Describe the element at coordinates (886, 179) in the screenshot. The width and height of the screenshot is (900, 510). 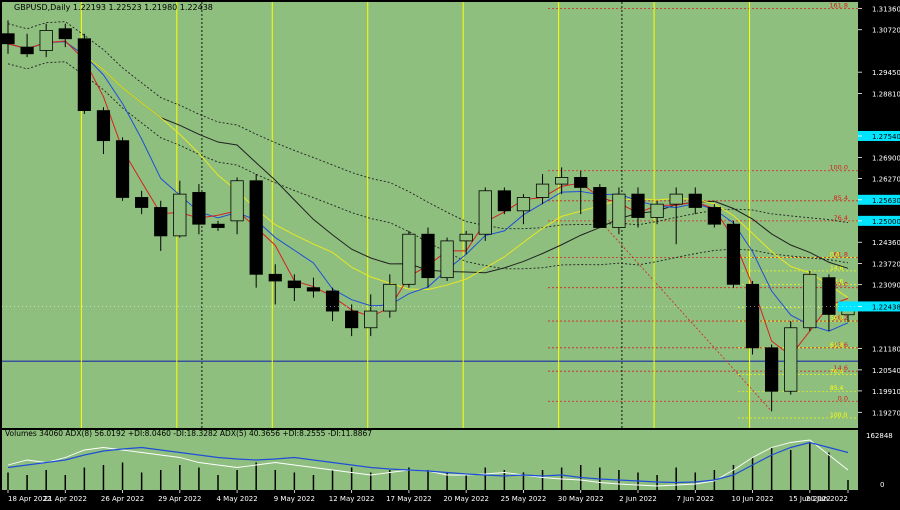
I see `price-axis-label: 1.26270` at that location.